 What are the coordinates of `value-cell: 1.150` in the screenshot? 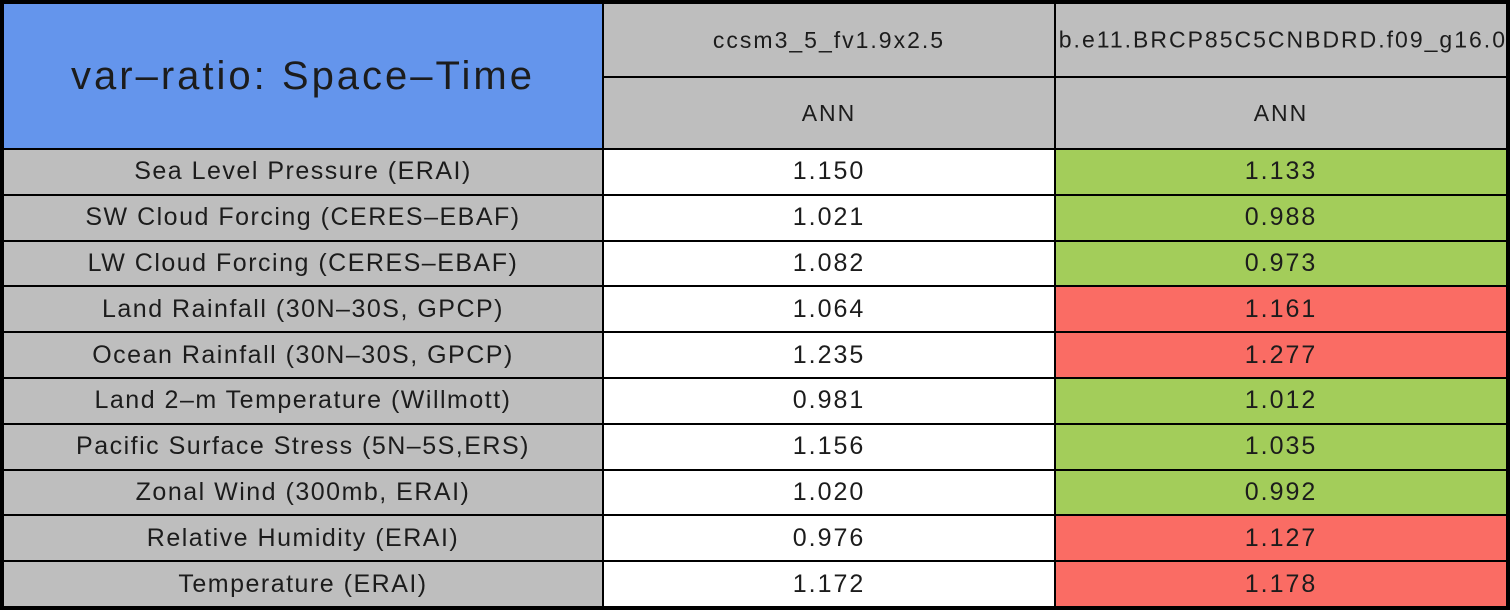 It's located at (829, 172).